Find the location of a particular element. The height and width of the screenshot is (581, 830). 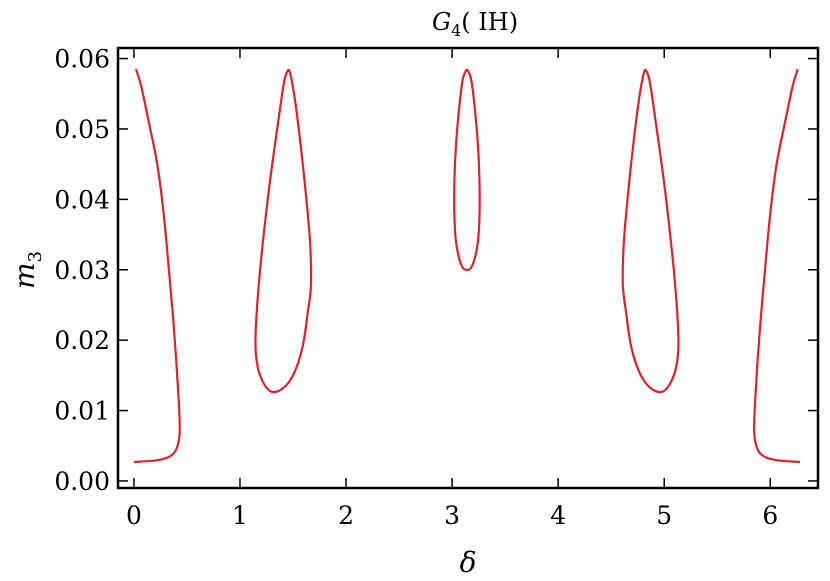

y-tick-label: 0.03 is located at coordinates (82, 270).